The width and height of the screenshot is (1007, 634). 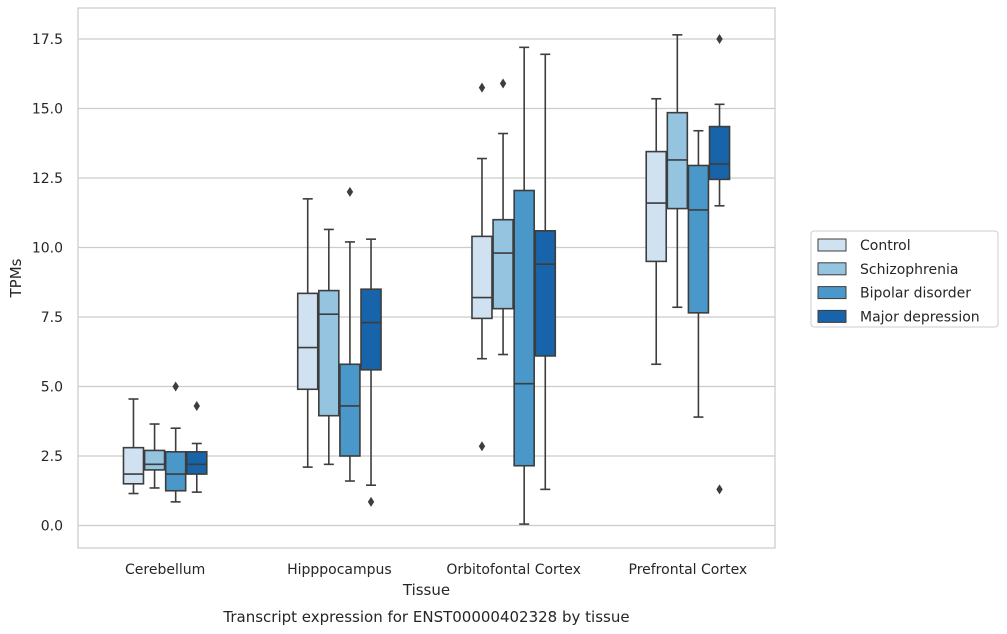 I want to click on y-axis-label: TPMs, so click(x=16, y=278).